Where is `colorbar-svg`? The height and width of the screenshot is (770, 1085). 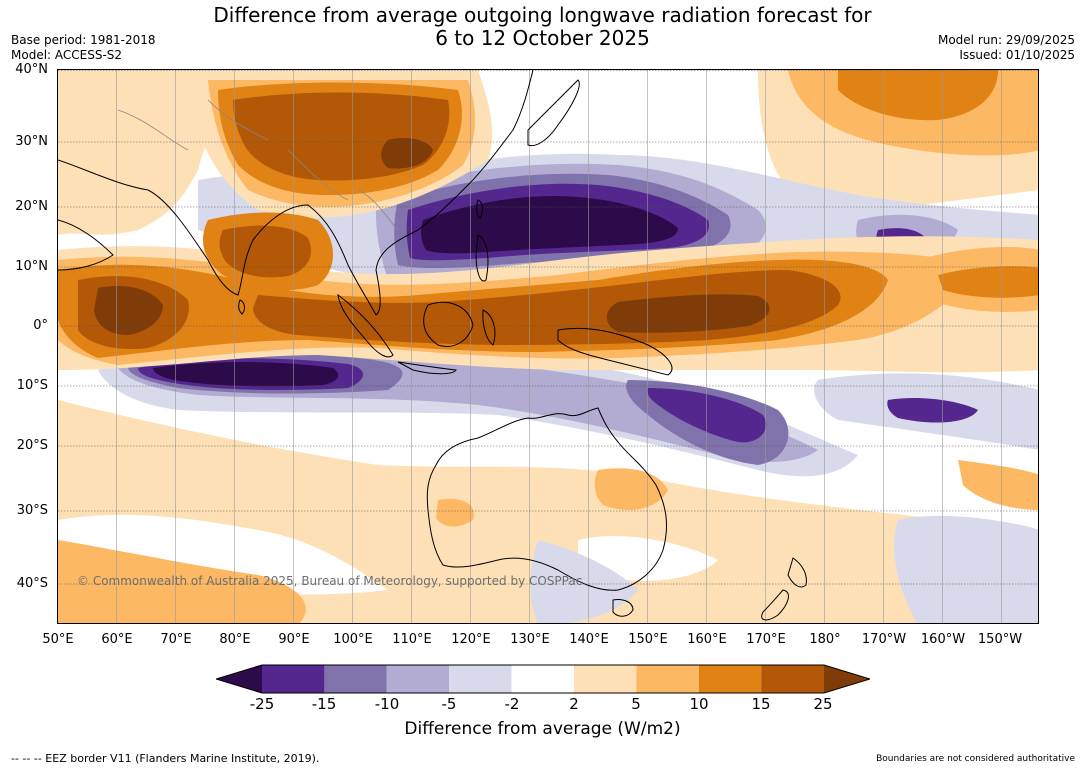
colorbar-svg is located at coordinates (543, 679).